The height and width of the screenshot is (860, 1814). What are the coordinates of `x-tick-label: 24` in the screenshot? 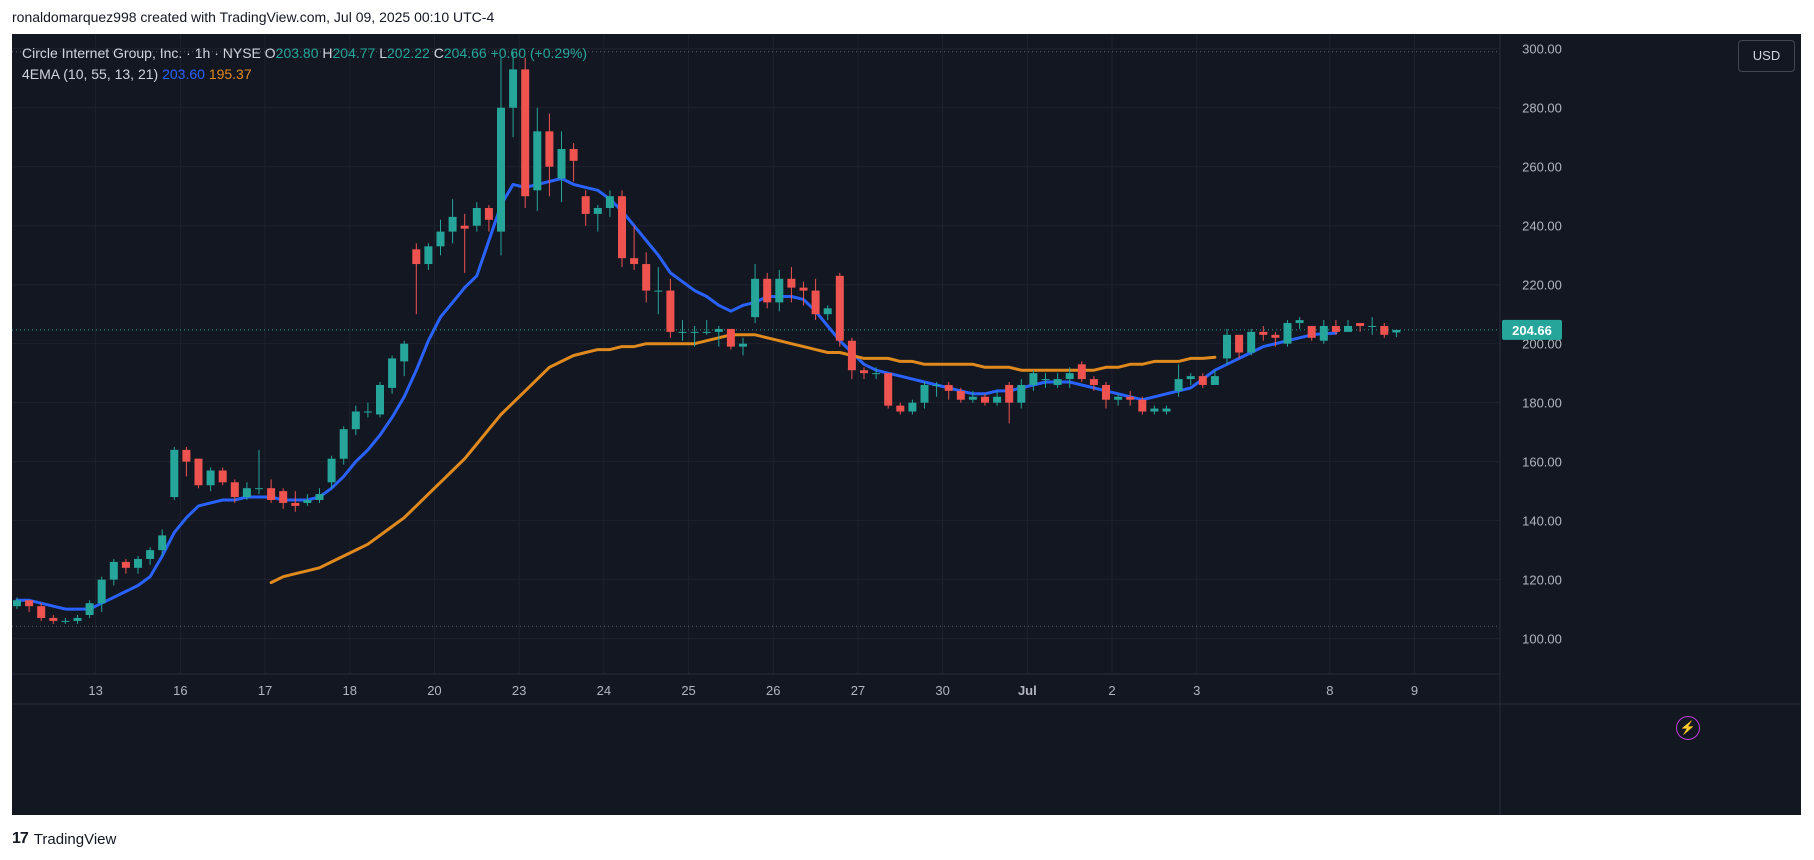 It's located at (604, 690).